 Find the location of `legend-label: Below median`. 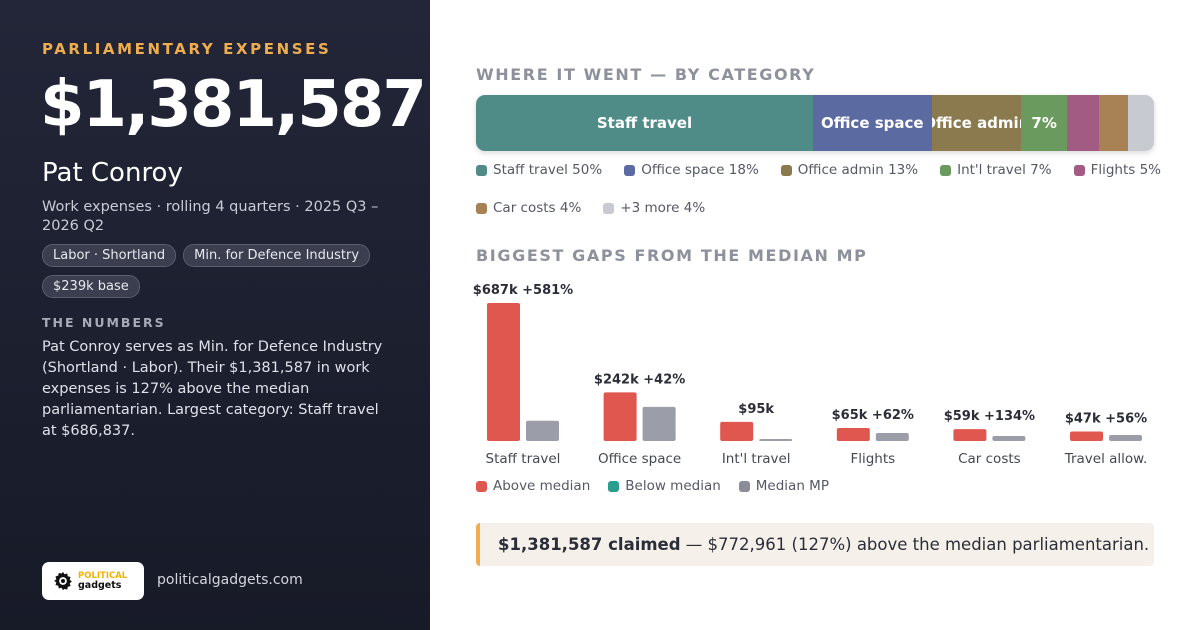

legend-label: Below median is located at coordinates (673, 486).